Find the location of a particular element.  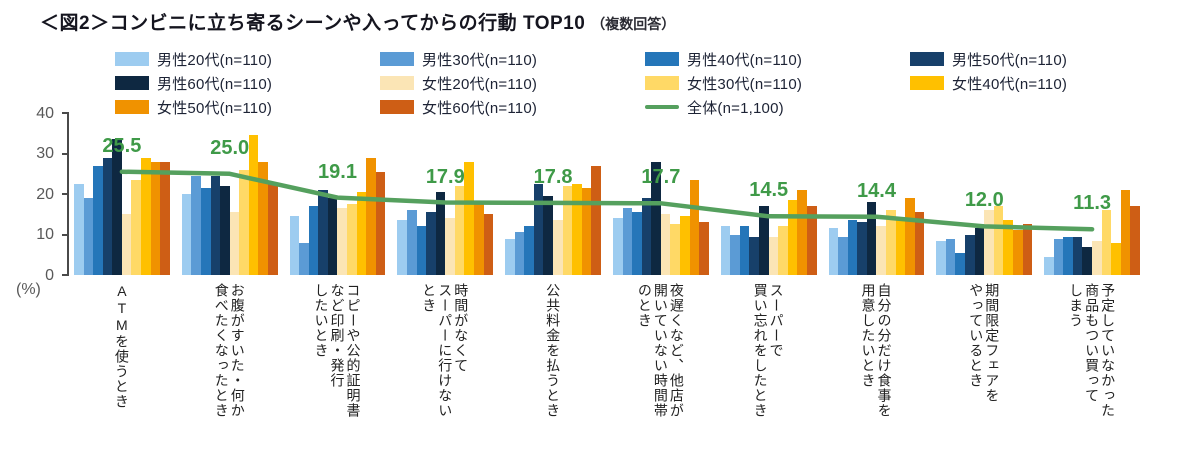

legend-item: 全体(n=1,100) is located at coordinates (714, 107).